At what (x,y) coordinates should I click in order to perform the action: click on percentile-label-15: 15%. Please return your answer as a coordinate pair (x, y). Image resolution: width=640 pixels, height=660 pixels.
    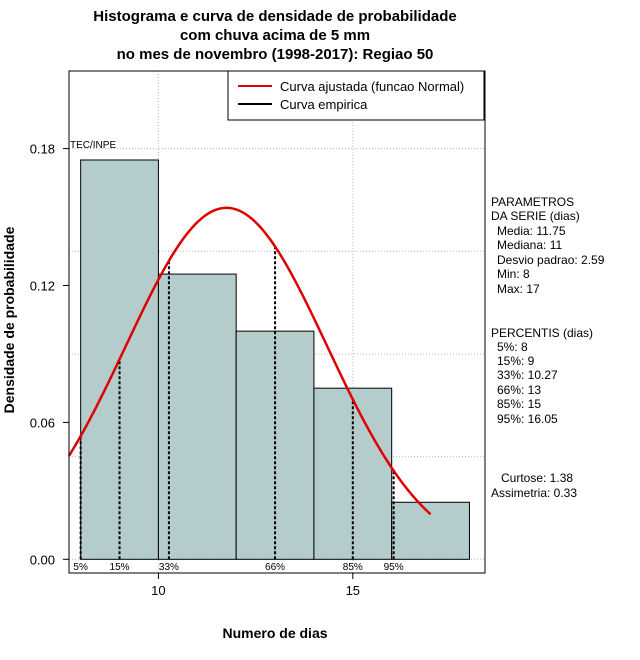
    Looking at the image, I should click on (120, 567).